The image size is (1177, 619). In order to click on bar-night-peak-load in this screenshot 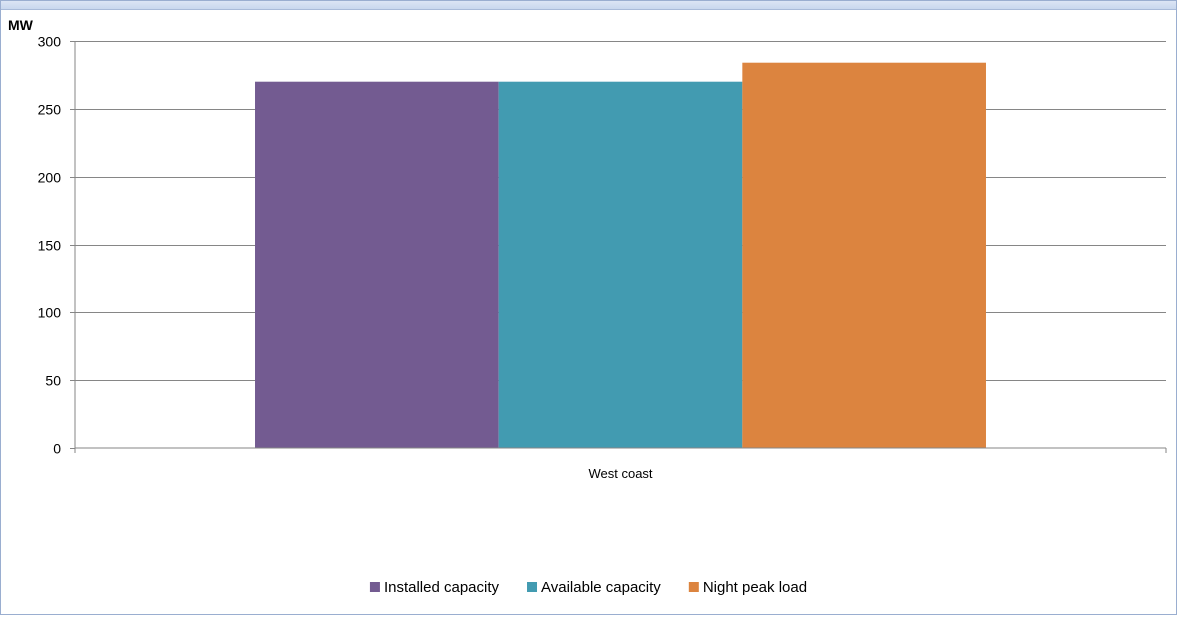, I will do `click(864, 255)`.